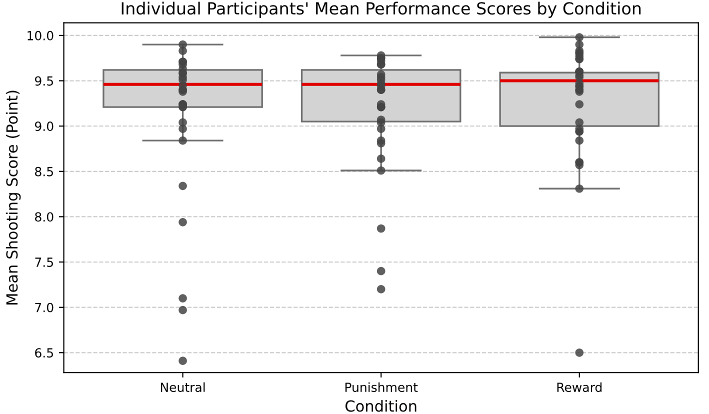 The image size is (709, 414). I want to click on x-tick-label: Neutral, so click(182, 387).